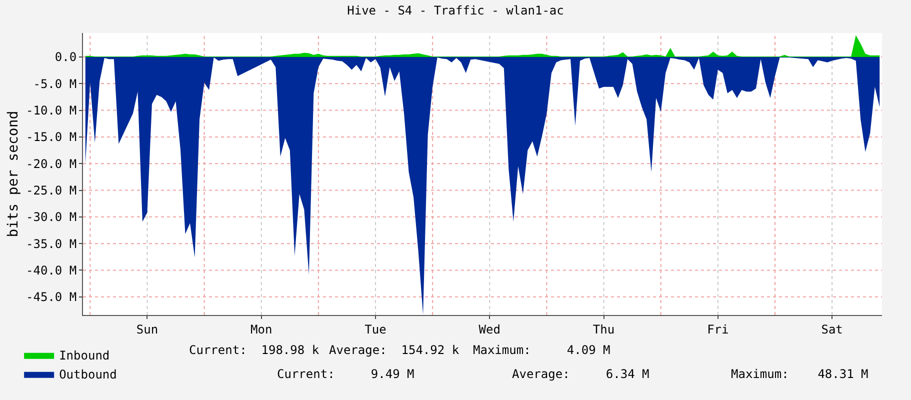  I want to click on x-tick-label: Tue, so click(375, 329).